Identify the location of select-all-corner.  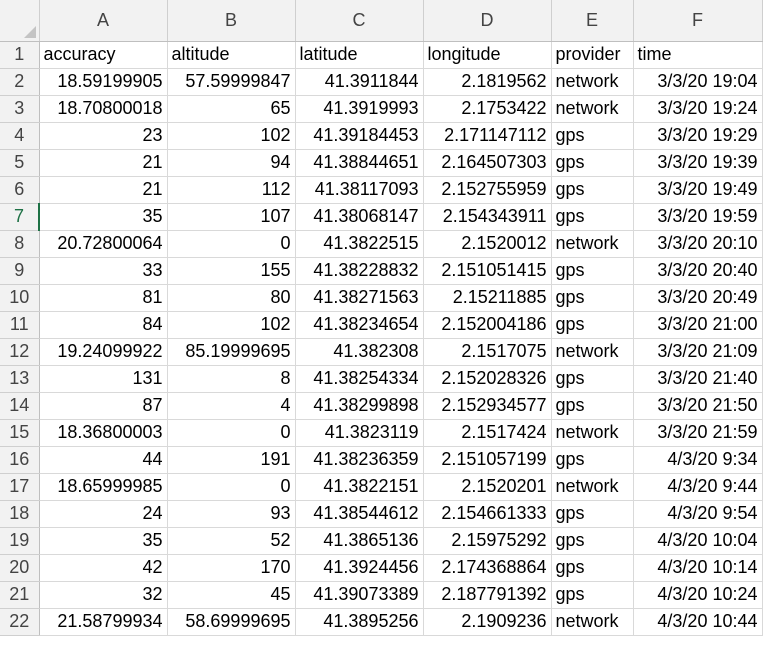
(20, 21).